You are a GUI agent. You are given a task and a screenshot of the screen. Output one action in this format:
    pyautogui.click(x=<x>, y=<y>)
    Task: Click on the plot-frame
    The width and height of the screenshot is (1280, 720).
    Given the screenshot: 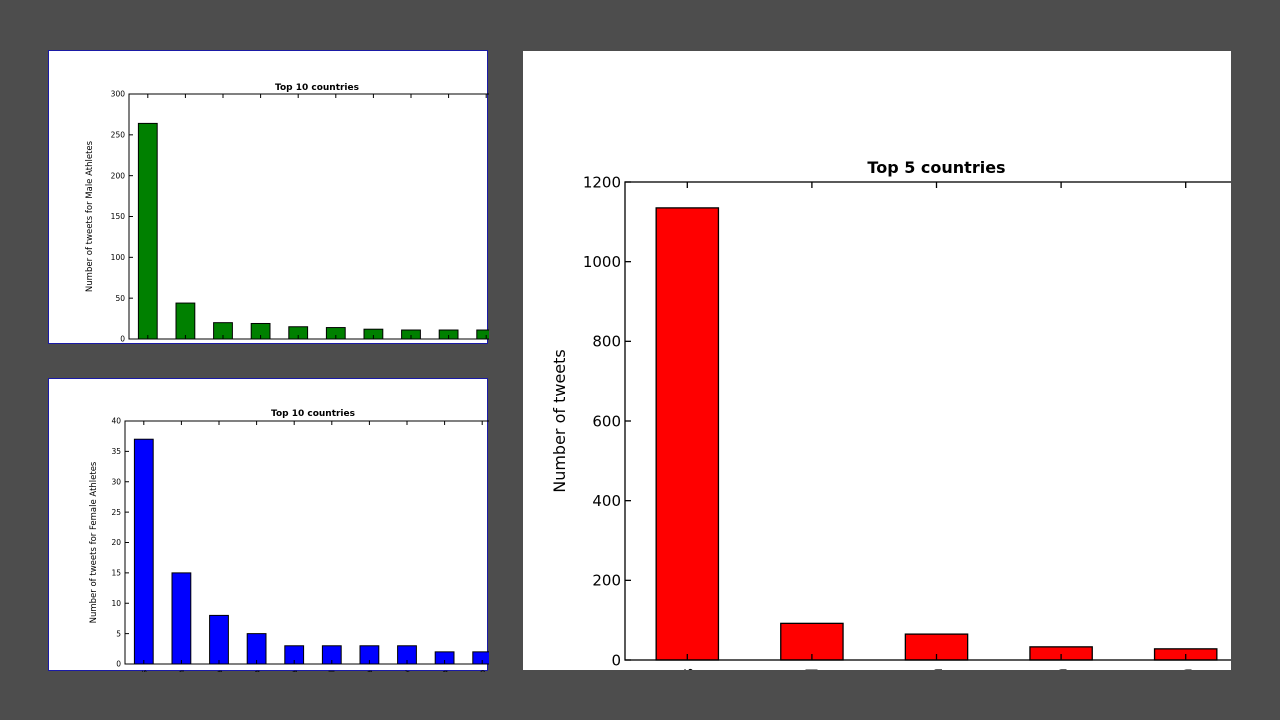 What is the action you would take?
    pyautogui.click(x=308, y=216)
    